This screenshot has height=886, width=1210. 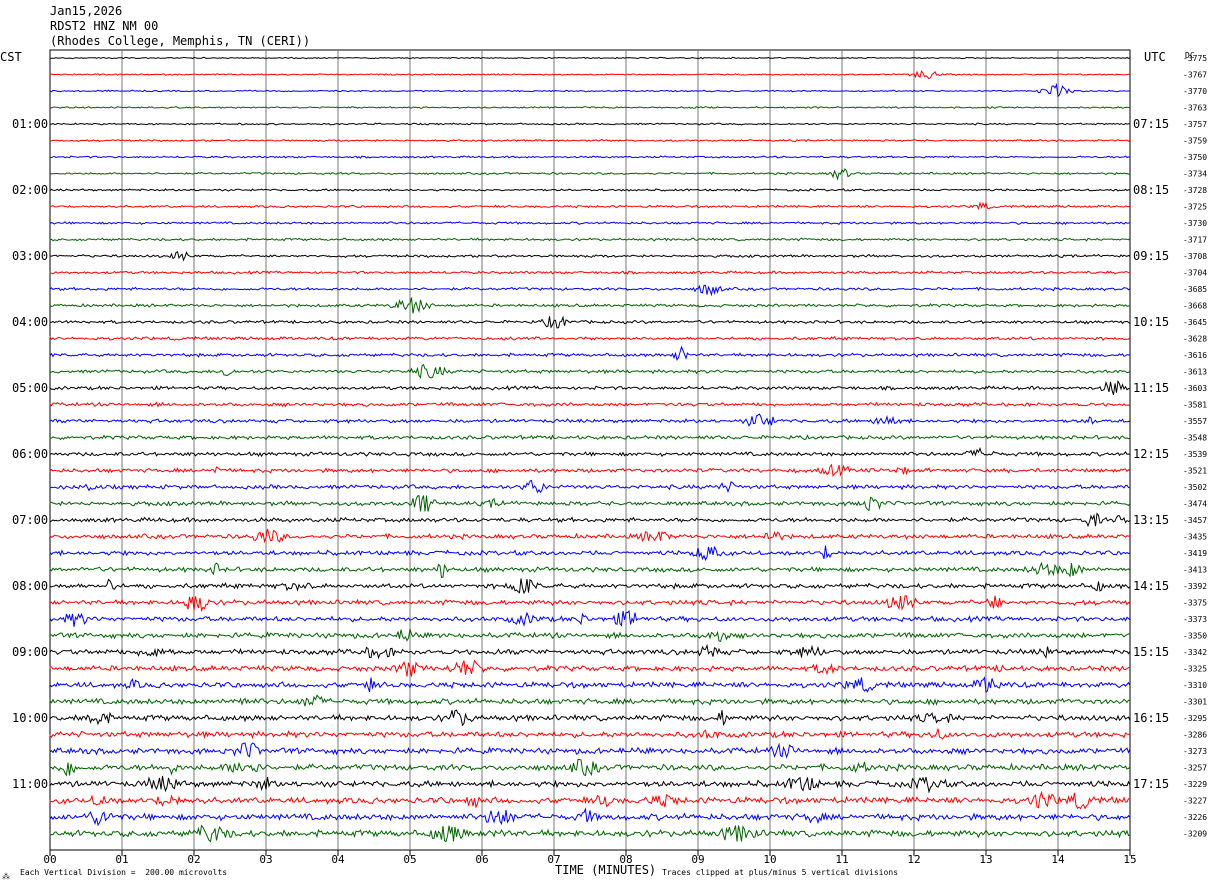 What do you see at coordinates (1195, 817) in the screenshot?
I see `trace-offset-label: -3226` at bounding box center [1195, 817].